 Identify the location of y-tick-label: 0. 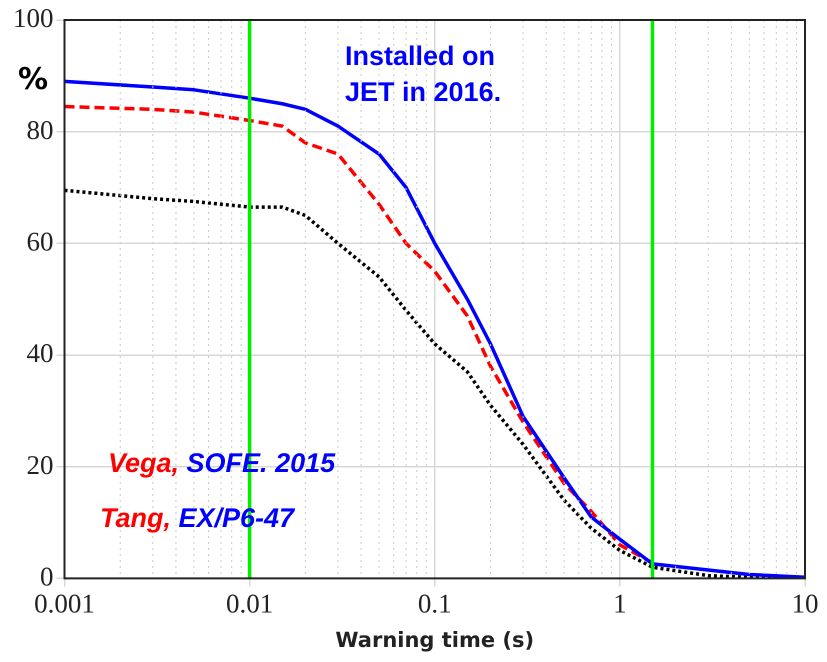
(47, 576).